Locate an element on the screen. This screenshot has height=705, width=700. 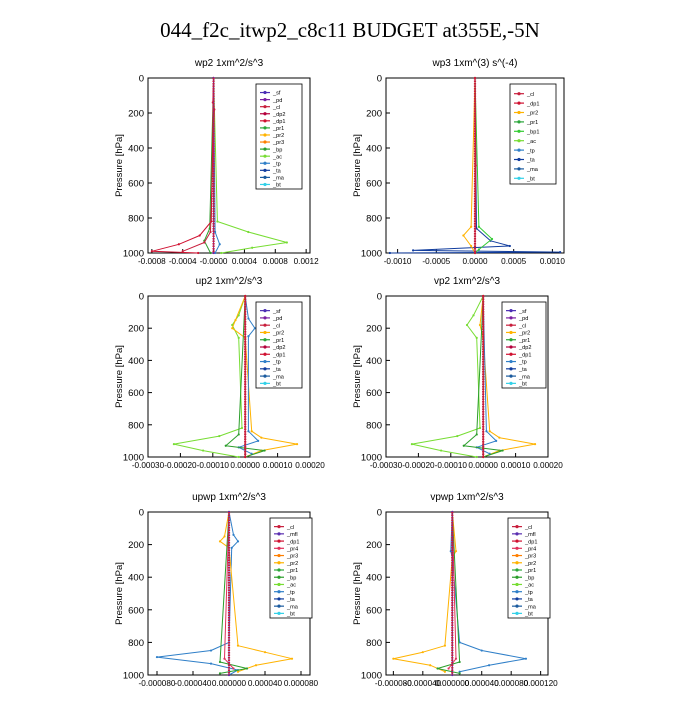
y-axis-label: Pressure [hPa] is located at coordinates (357, 593).